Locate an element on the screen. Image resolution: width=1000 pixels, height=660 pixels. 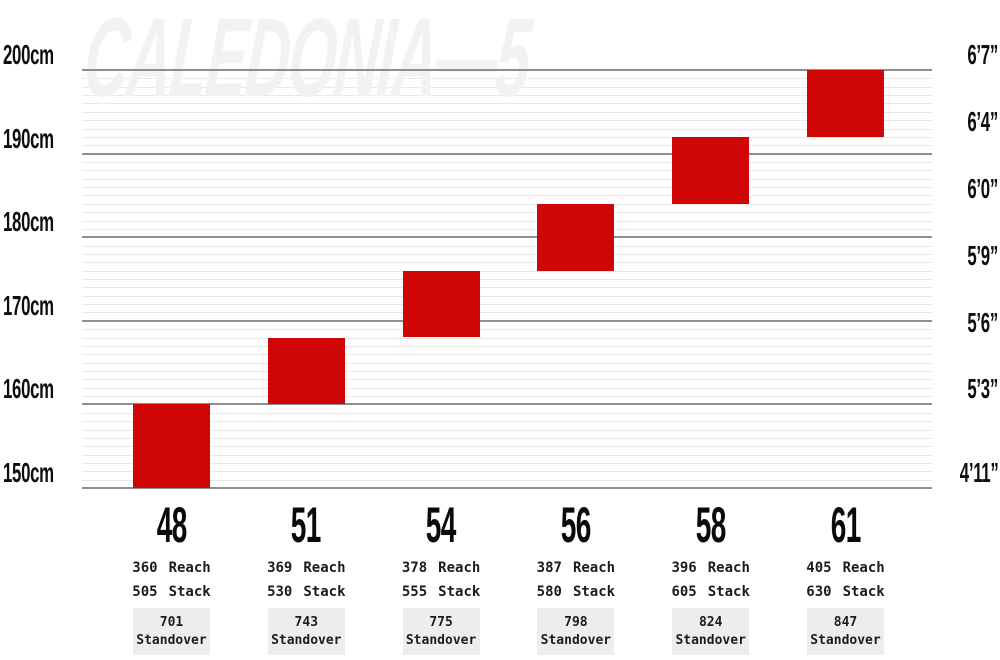
size-column-51: 51 369 Reach 530 Stack 743 Standover is located at coordinates (306, 577).